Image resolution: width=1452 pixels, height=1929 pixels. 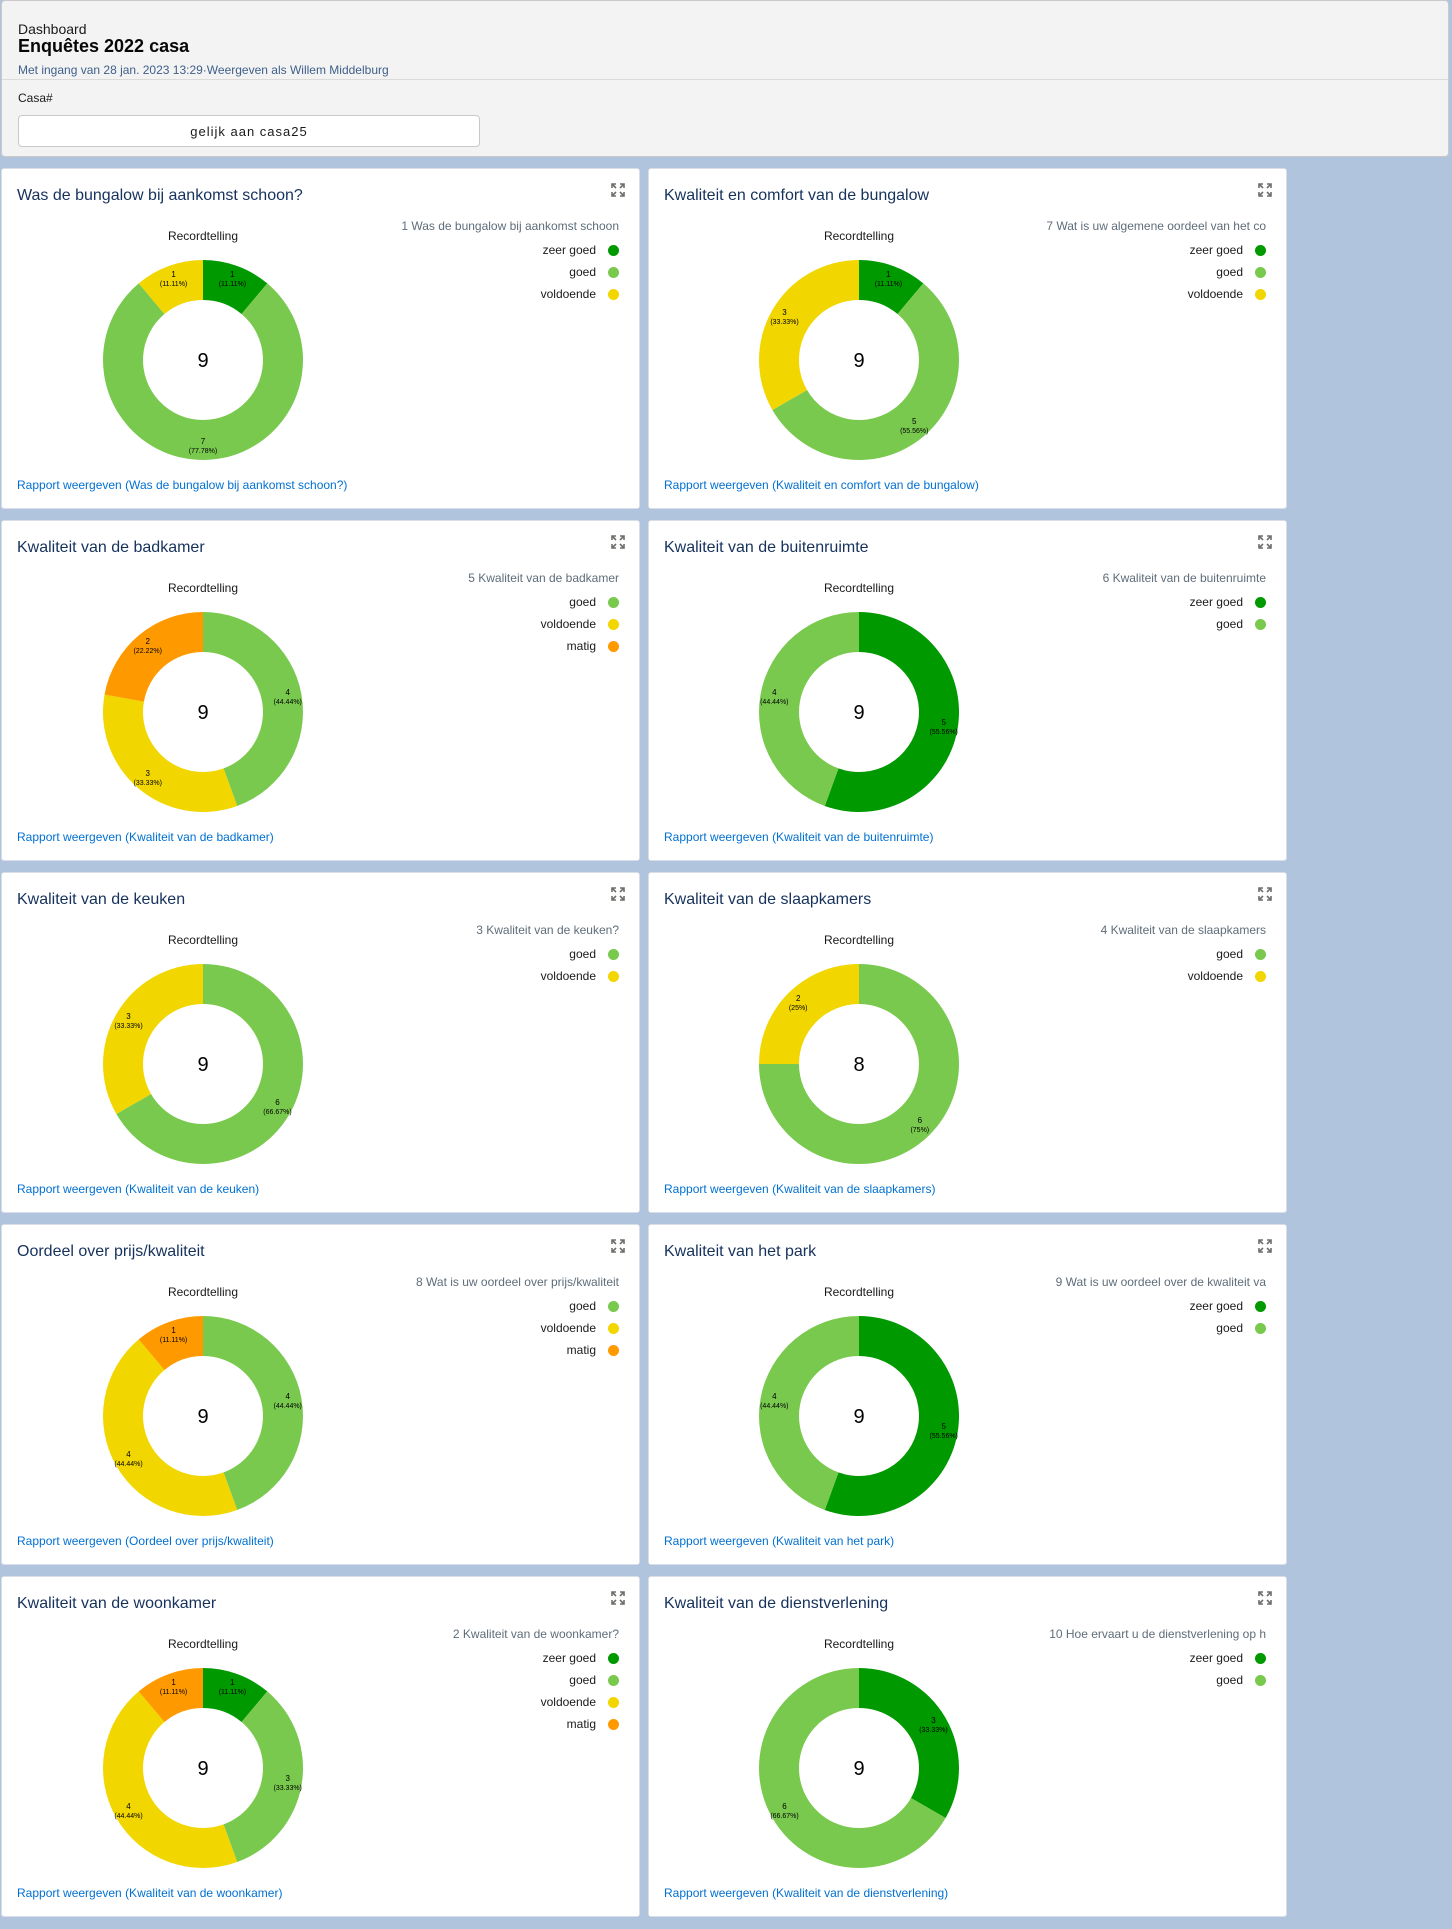 What do you see at coordinates (517, 1282) in the screenshot?
I see `legend-title: 8 Wat is uw oordeel over prijs/kwaliteit` at bounding box center [517, 1282].